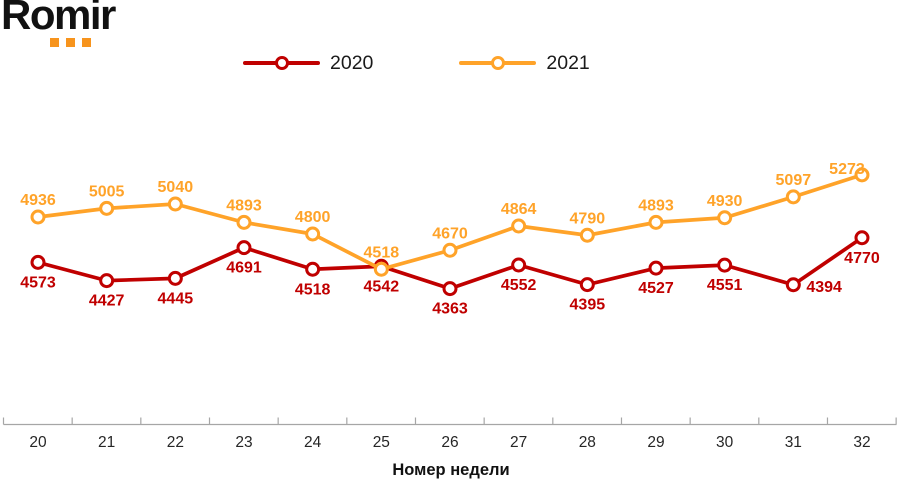  I want to click on data-point-label: 4790, so click(588, 218).